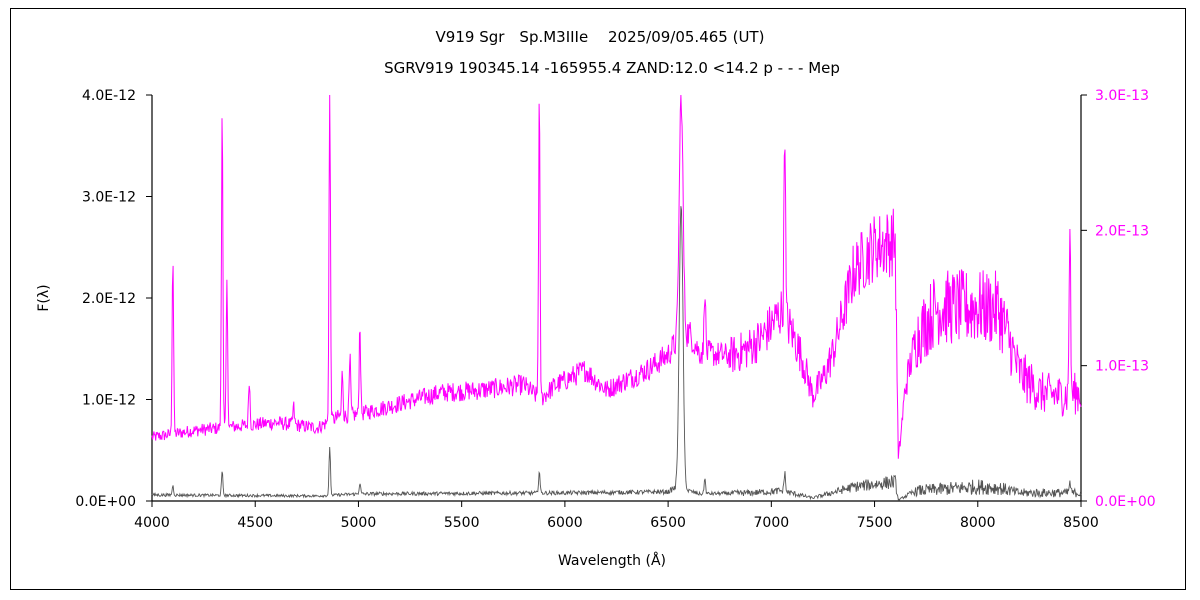 This screenshot has height=600, width=1200. Describe the element at coordinates (668, 523) in the screenshot. I see `x-tick-label: 6500` at that location.